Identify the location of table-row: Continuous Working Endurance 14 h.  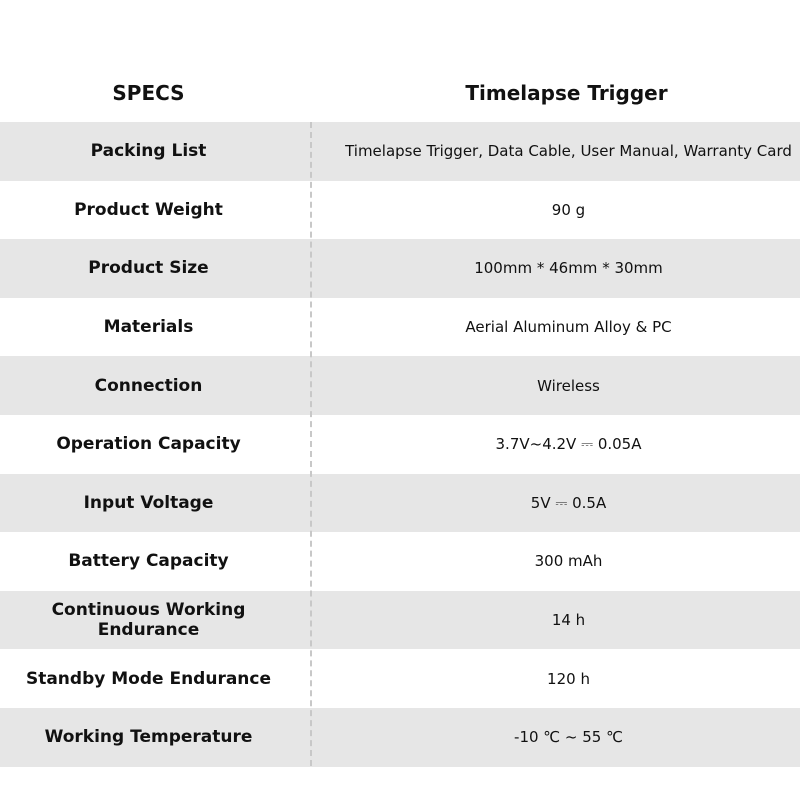
(400, 620).